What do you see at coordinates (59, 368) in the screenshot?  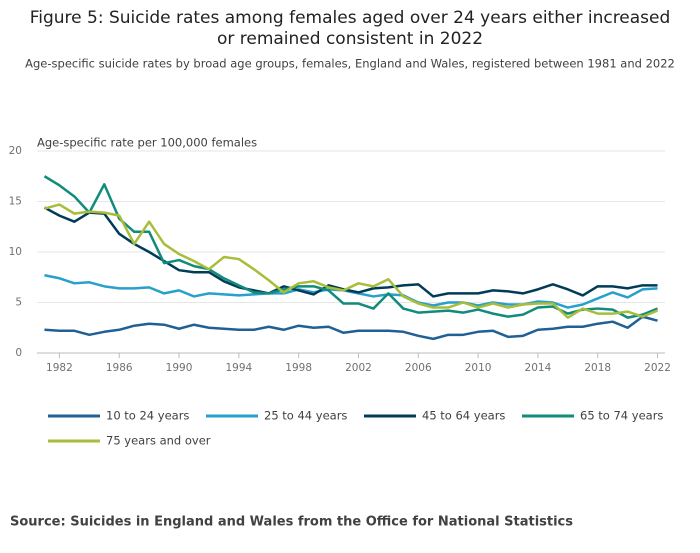 I see `x-tick-label: 1982` at bounding box center [59, 368].